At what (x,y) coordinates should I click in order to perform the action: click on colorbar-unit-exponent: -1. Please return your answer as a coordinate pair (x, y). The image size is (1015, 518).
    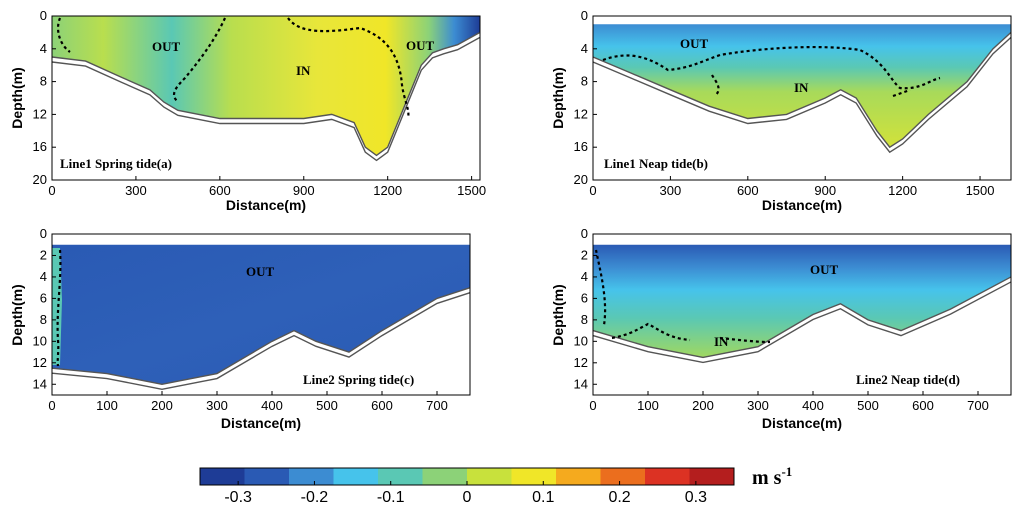
    Looking at the image, I should click on (786, 471).